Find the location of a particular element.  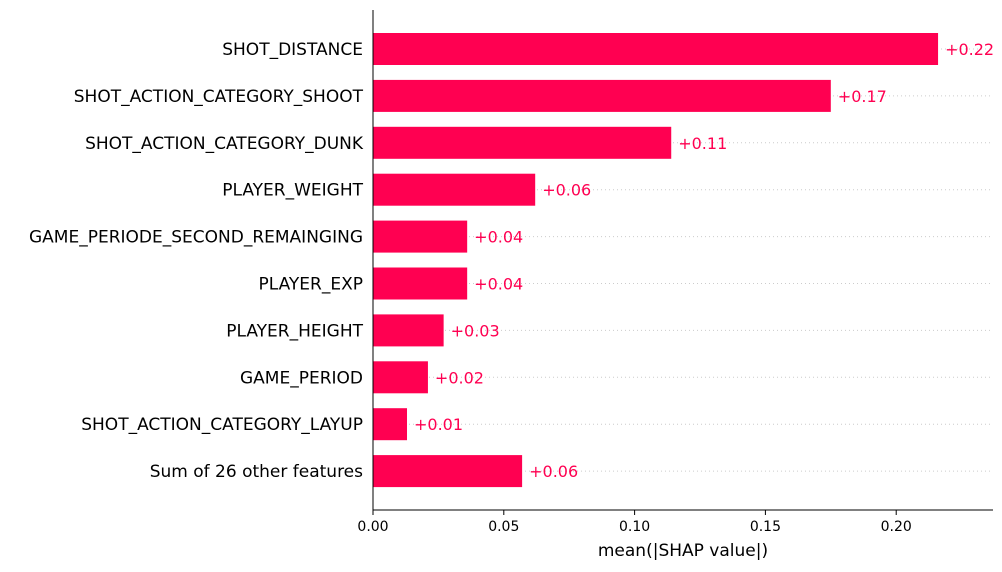

value-label: +0.01 is located at coordinates (438, 424).